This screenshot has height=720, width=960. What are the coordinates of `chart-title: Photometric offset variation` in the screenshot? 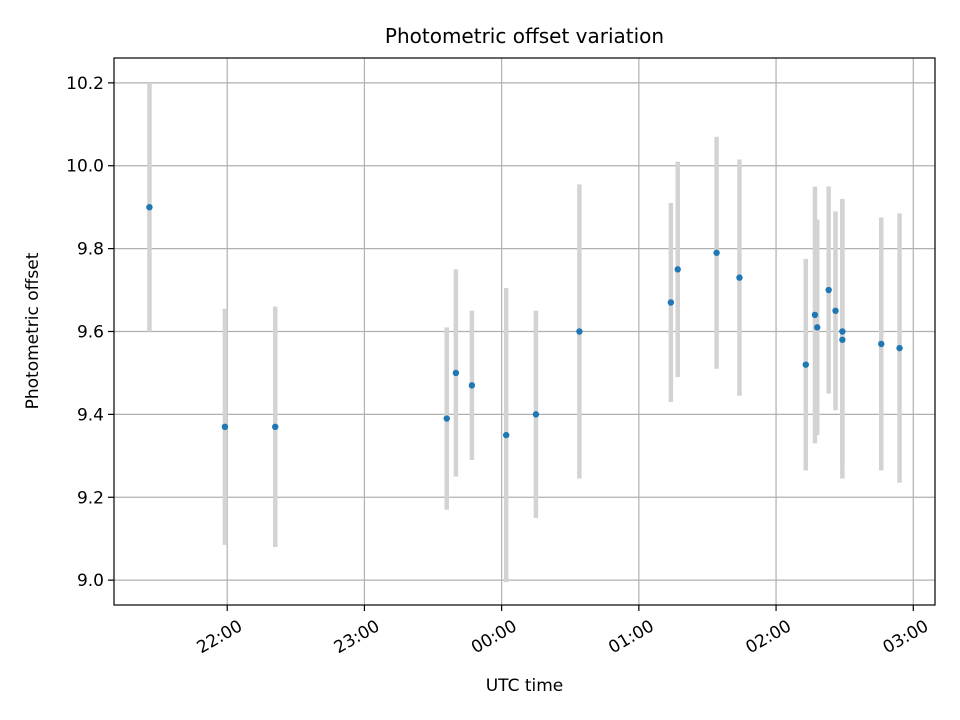 It's located at (524, 36).